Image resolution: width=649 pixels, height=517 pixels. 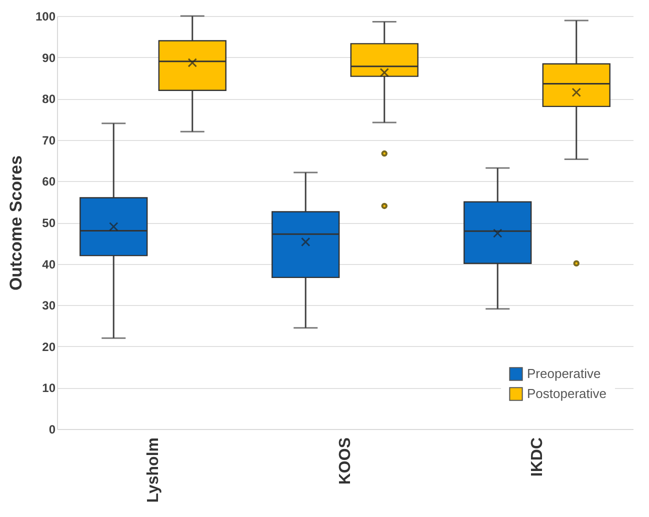 I want to click on y-tick-label: 80, so click(x=49, y=99).